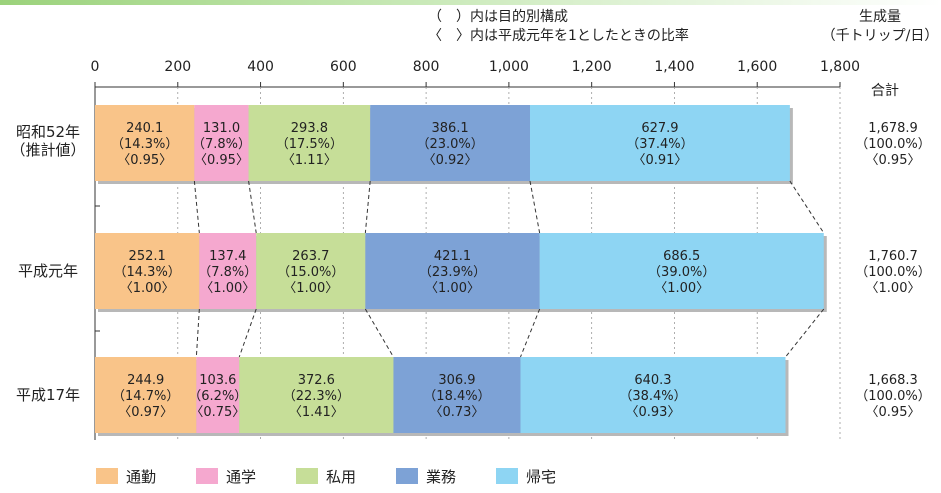 Image resolution: width=941 pixels, height=493 pixels. What do you see at coordinates (509, 67) in the screenshot?
I see `x-tick-label: 1,000` at bounding box center [509, 67].